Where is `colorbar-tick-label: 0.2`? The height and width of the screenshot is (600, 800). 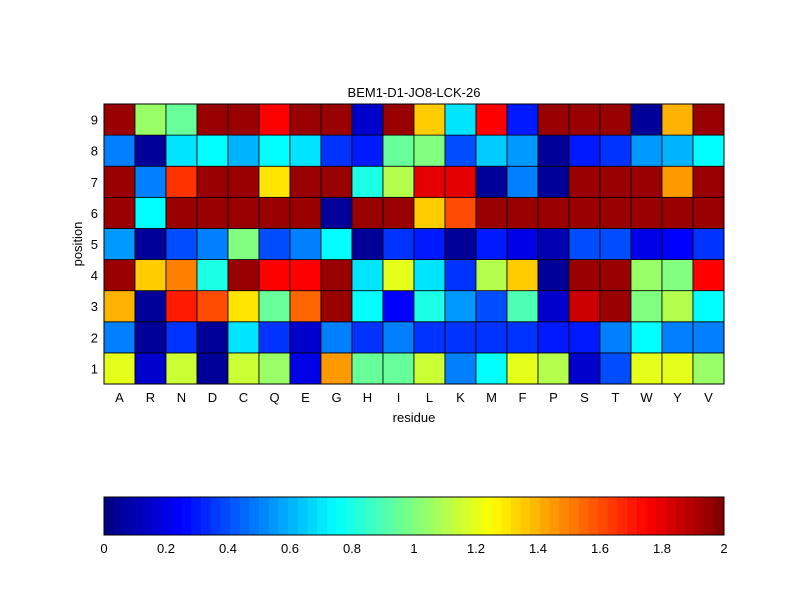
colorbar-tick-label: 0.2 is located at coordinates (166, 548).